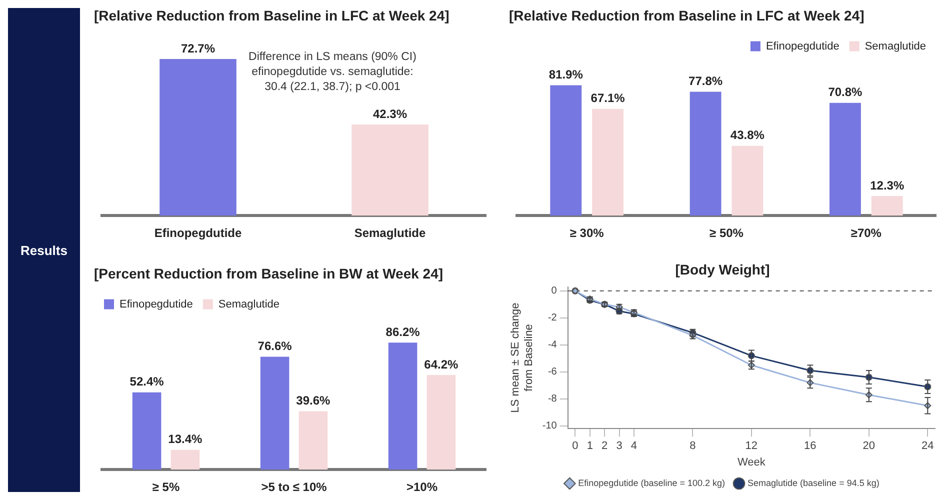 The image size is (950, 500). Describe the element at coordinates (727, 233) in the screenshot. I see `x-tick-label: ≥ 50%` at that location.